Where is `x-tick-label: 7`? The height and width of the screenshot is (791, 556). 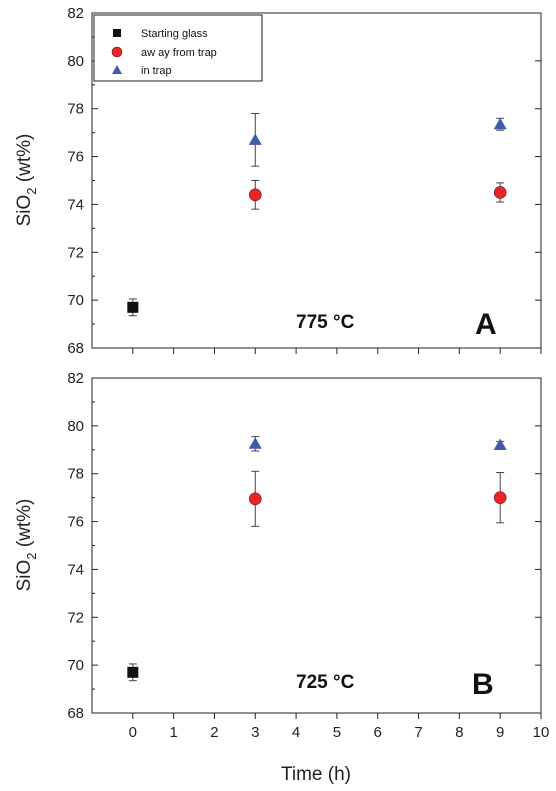 x-tick-label: 7 is located at coordinates (418, 732).